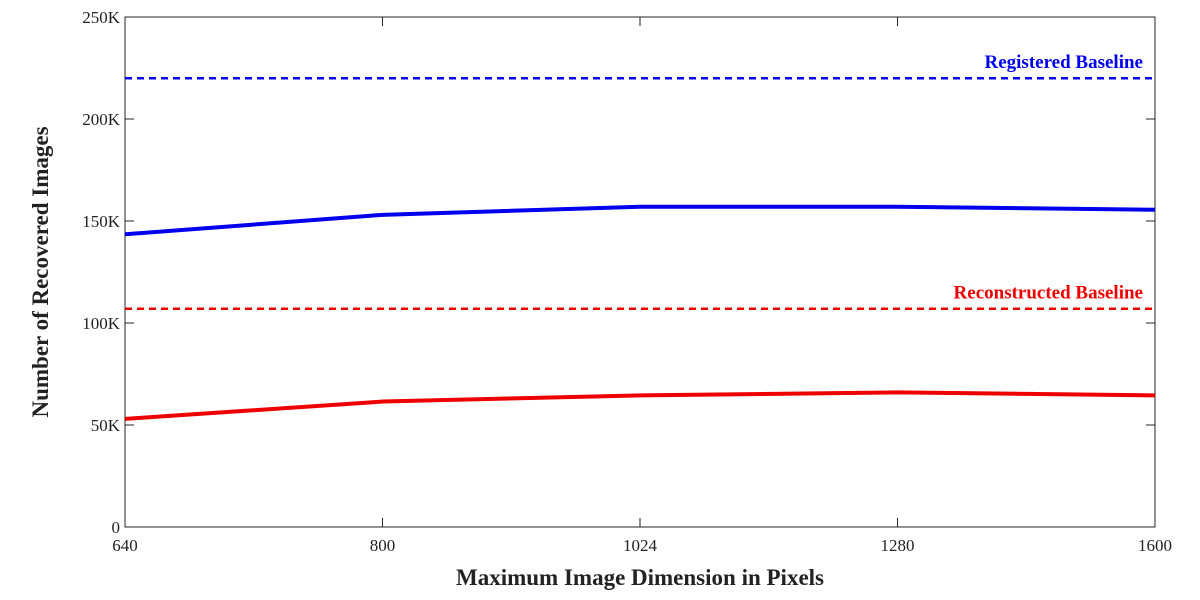  I want to click on baseline-label: Reconstructed Baseline, so click(1048, 293).